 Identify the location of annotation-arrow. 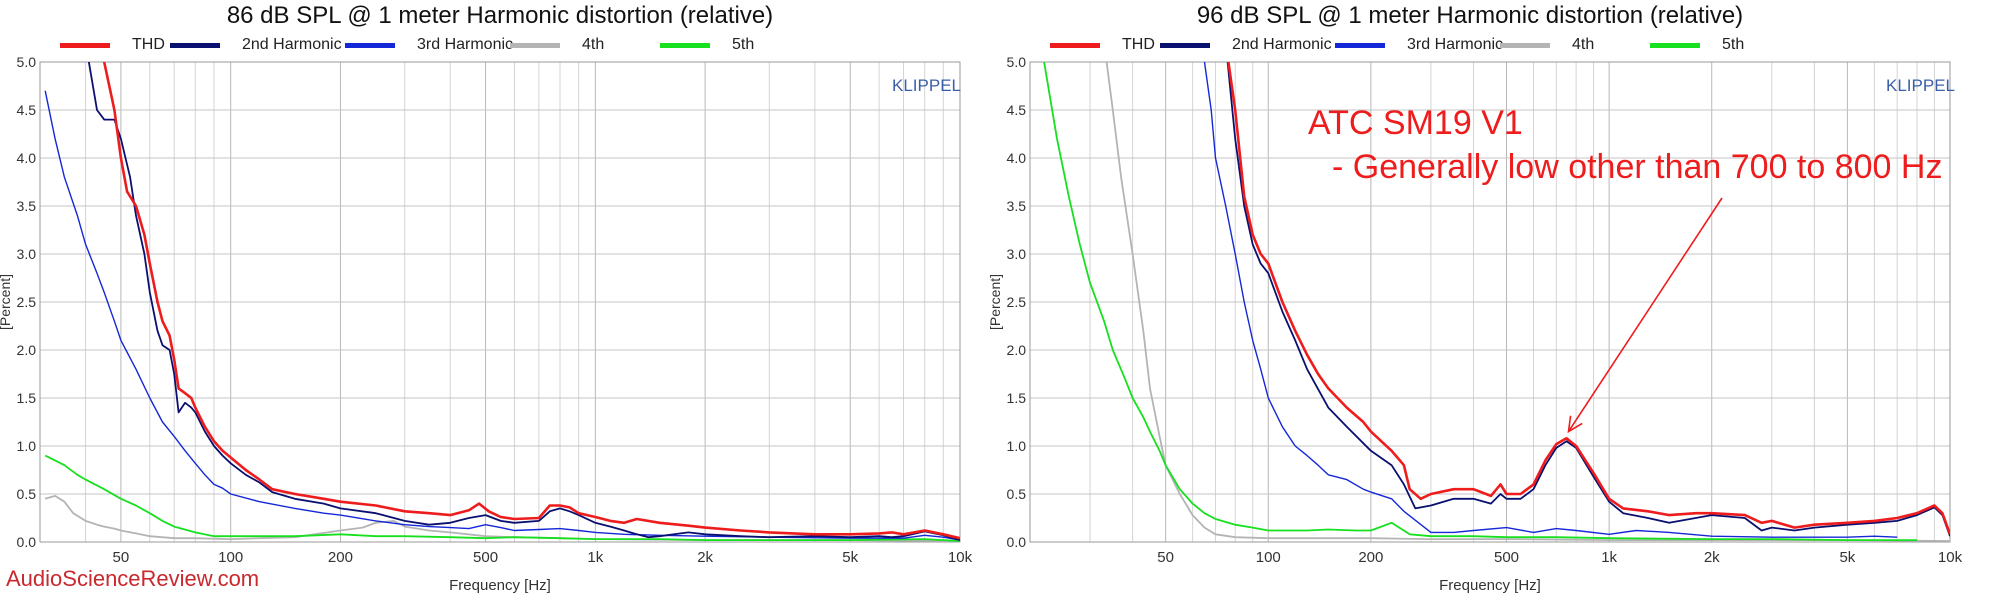
(1645, 315).